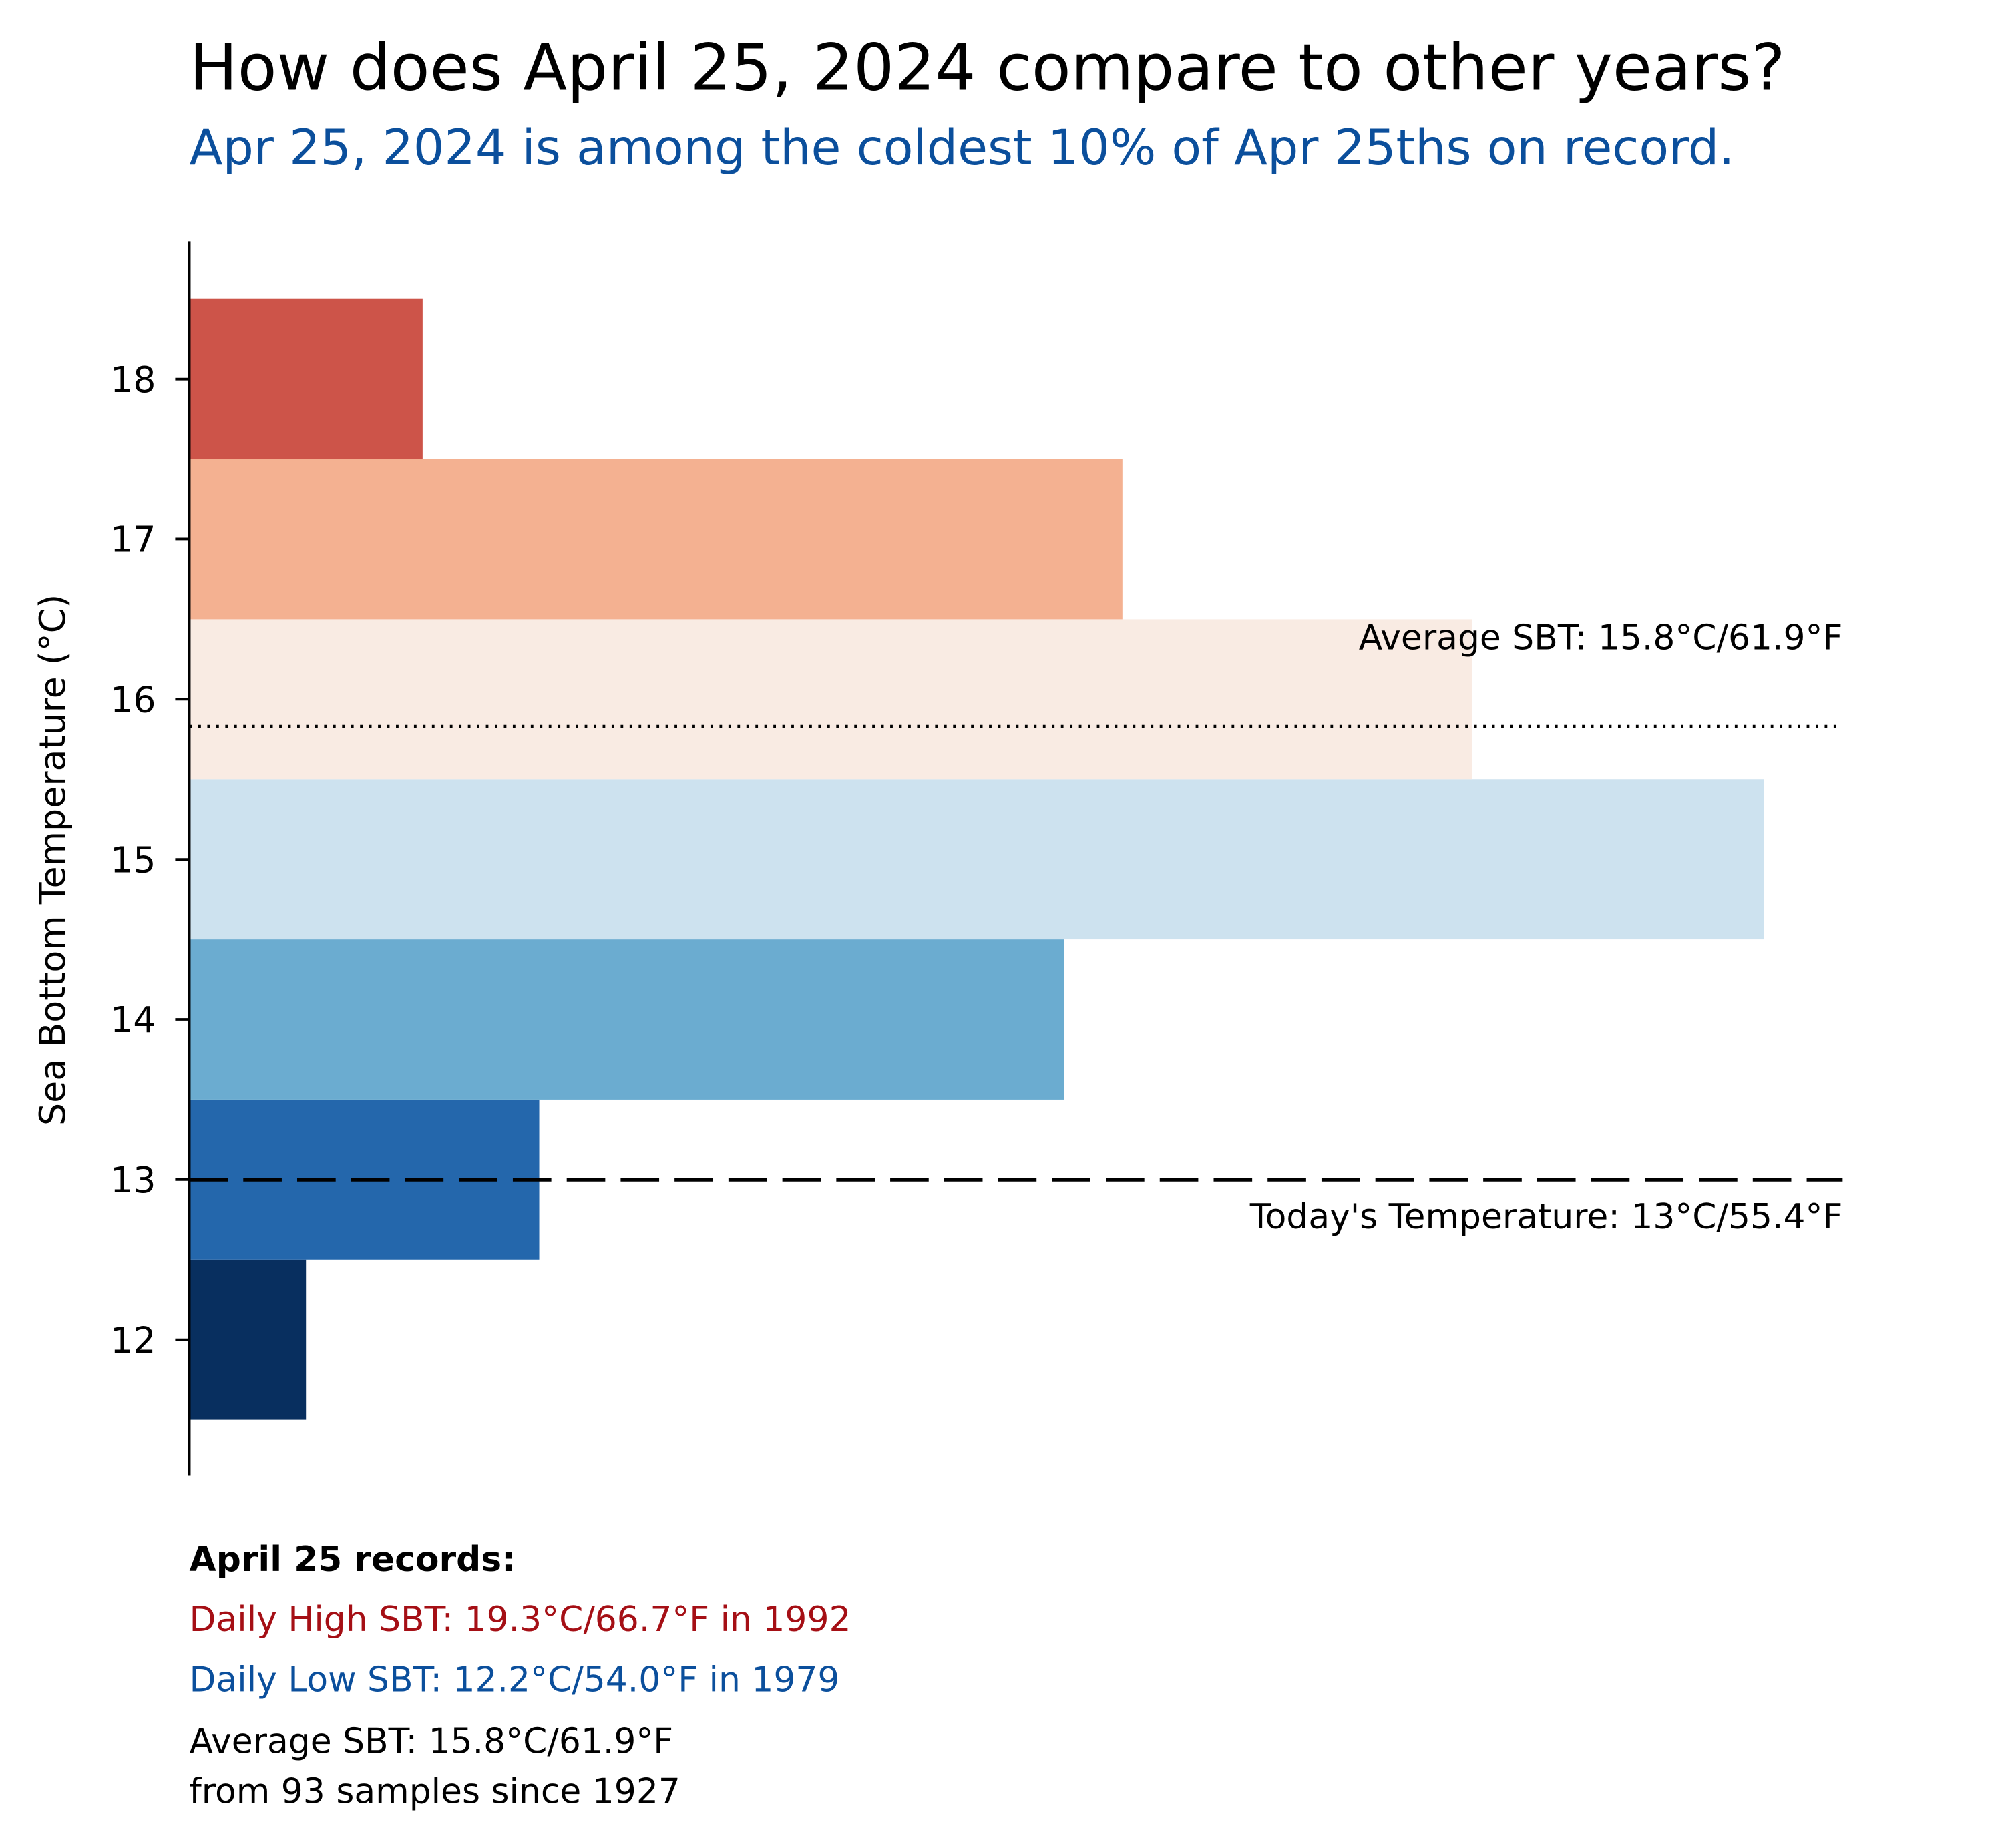  What do you see at coordinates (52, 860) in the screenshot?
I see `y-axis-label: Sea Bottom Temperature (°C)` at bounding box center [52, 860].